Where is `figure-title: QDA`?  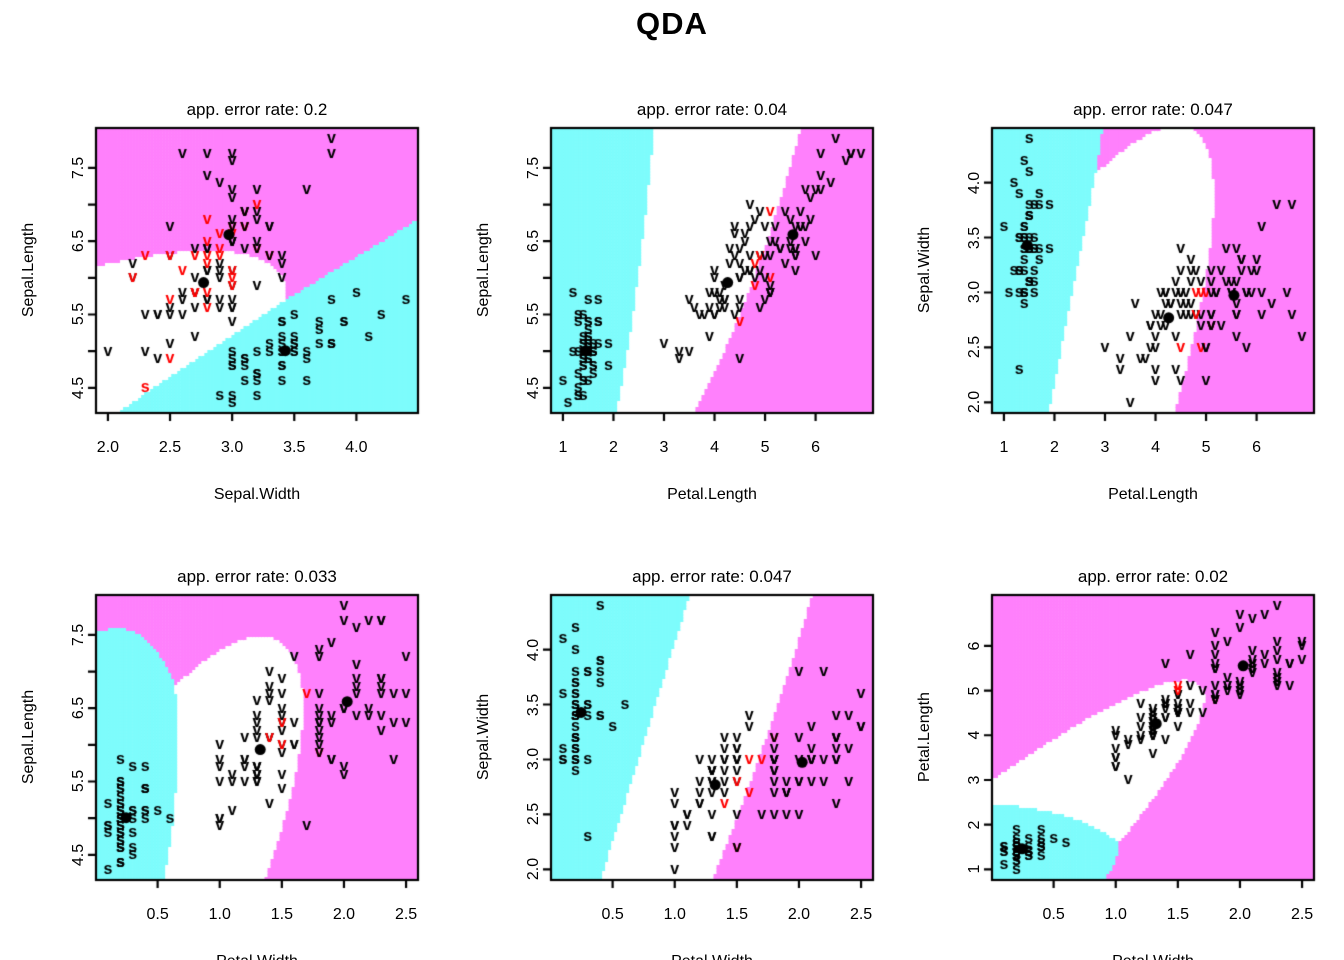
figure-title: QDA is located at coordinates (672, 23).